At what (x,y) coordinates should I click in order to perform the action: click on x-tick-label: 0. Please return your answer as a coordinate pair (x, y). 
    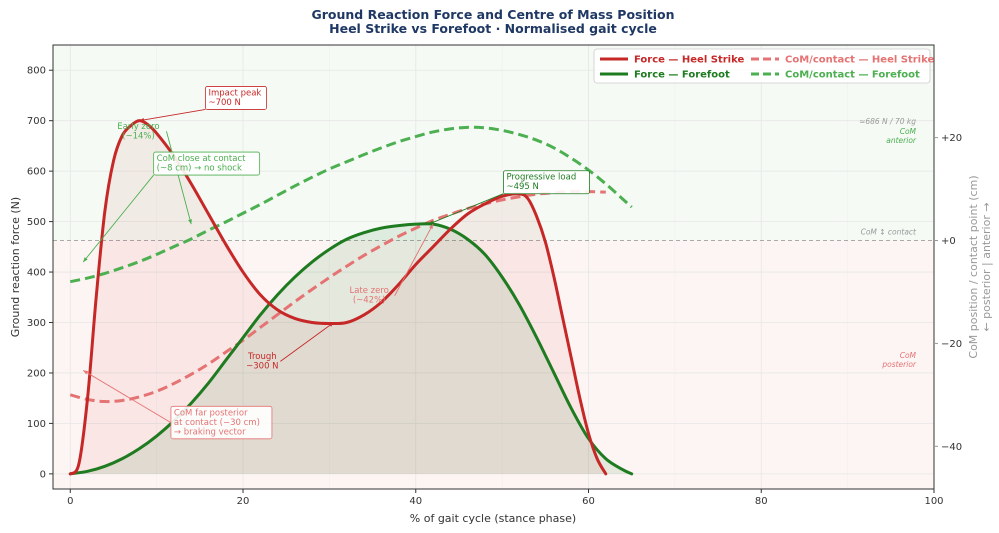
    Looking at the image, I should click on (70, 501).